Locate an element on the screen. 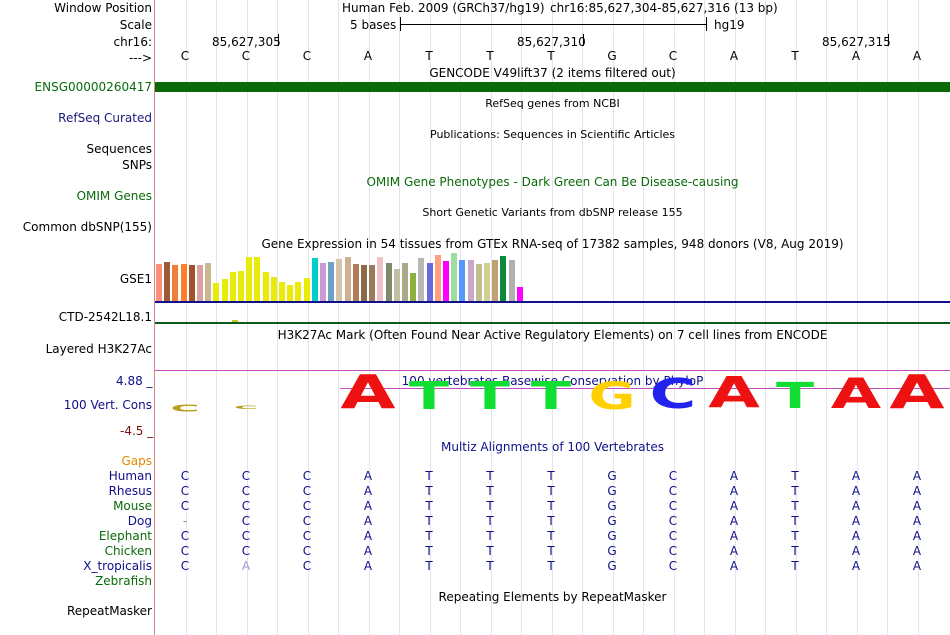 This screenshot has height=635, width=950. species-label: Zebrafish is located at coordinates (123, 581).